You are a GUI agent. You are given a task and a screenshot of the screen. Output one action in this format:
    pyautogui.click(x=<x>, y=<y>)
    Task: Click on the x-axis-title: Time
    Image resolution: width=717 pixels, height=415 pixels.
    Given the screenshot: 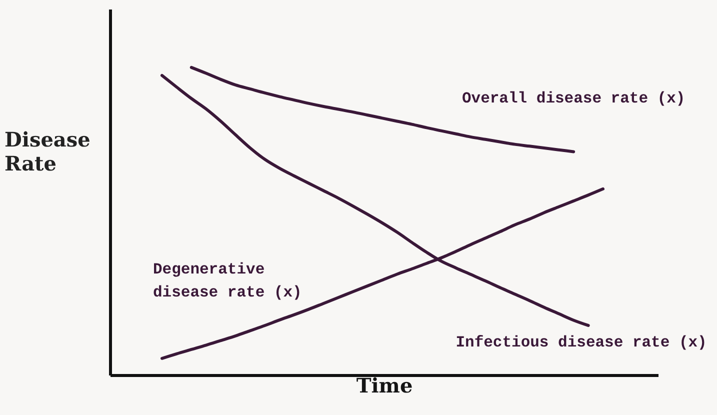 What is the action you would take?
    pyautogui.click(x=384, y=386)
    